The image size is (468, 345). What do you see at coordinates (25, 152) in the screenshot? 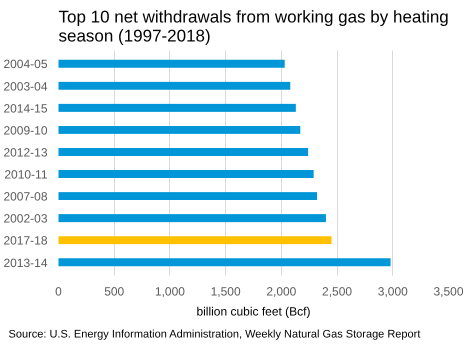
I see `y-tick-label: 2012-13` at bounding box center [25, 152].